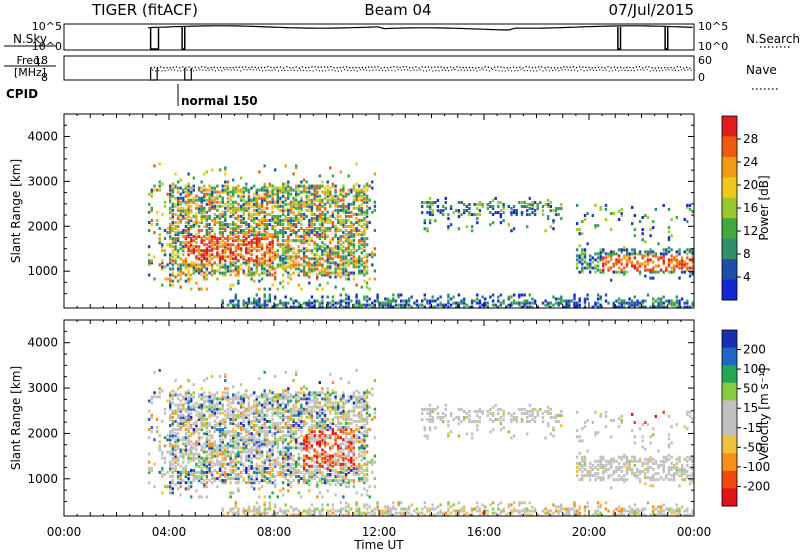 The image size is (800, 554). What do you see at coordinates (729, 229) in the screenshot?
I see `colorbar-swatch` at bounding box center [729, 229].